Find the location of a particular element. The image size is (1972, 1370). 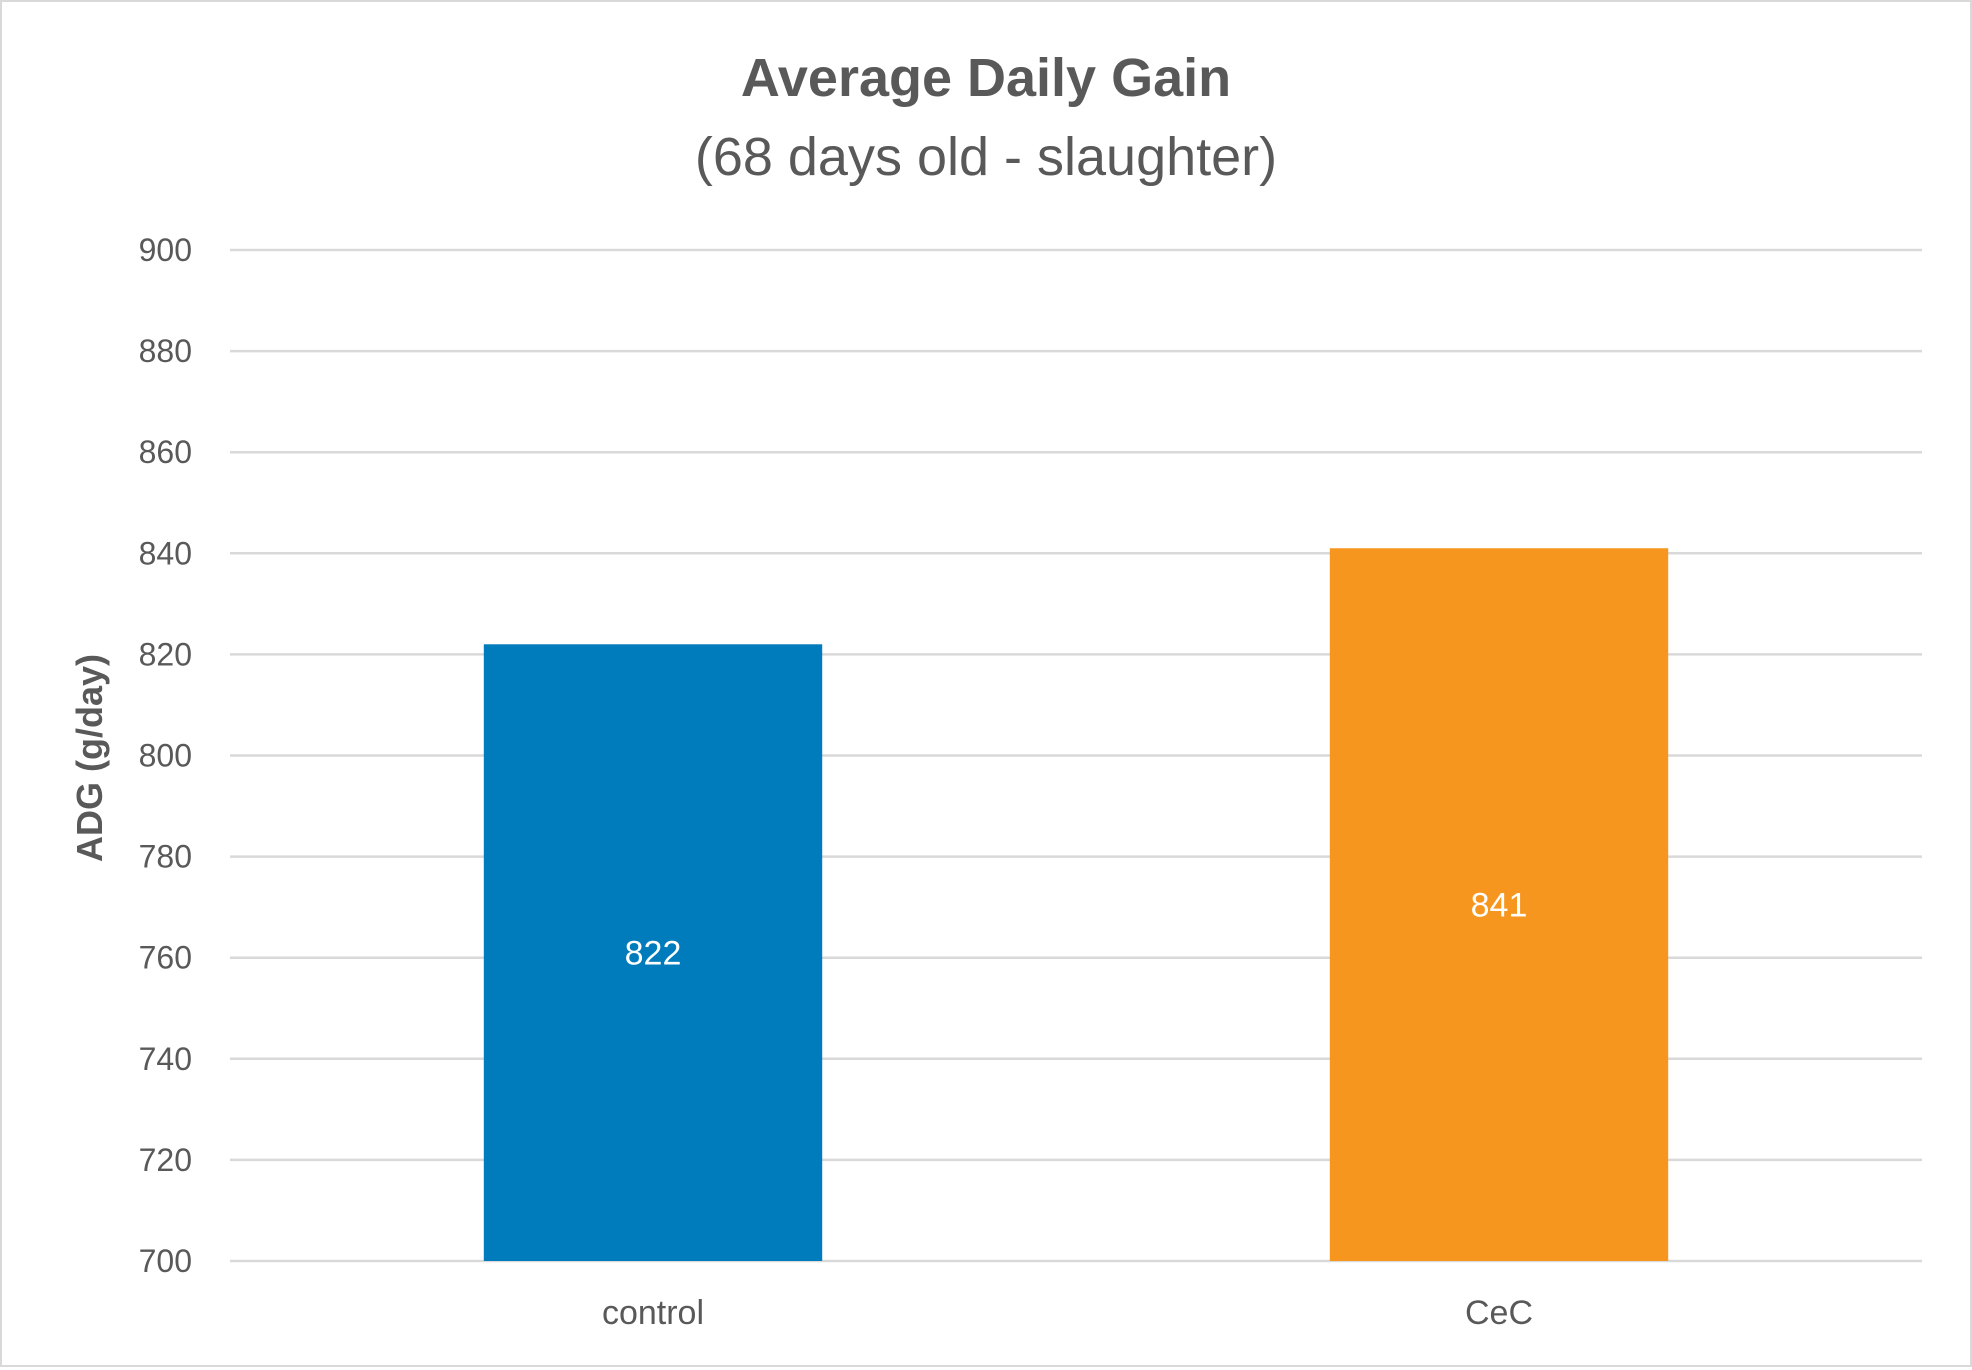

data-label-cec: 841 is located at coordinates (1499, 906).